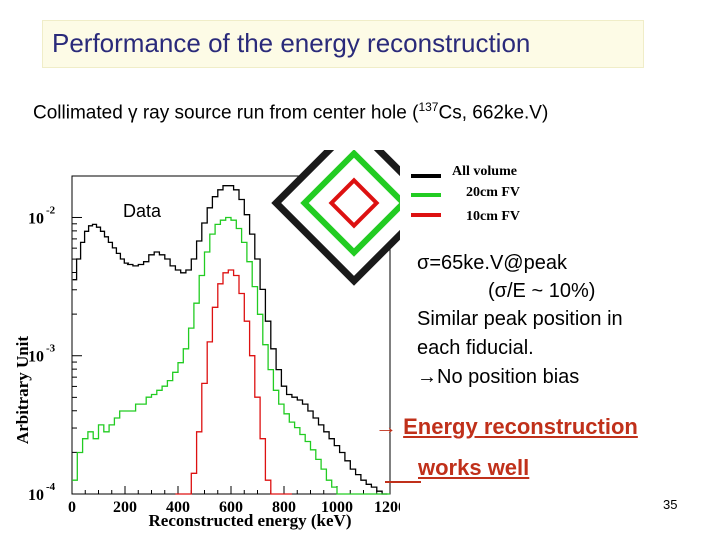 The width and height of the screenshot is (720, 540). What do you see at coordinates (142, 211) in the screenshot?
I see `chart-title: Data` at bounding box center [142, 211].